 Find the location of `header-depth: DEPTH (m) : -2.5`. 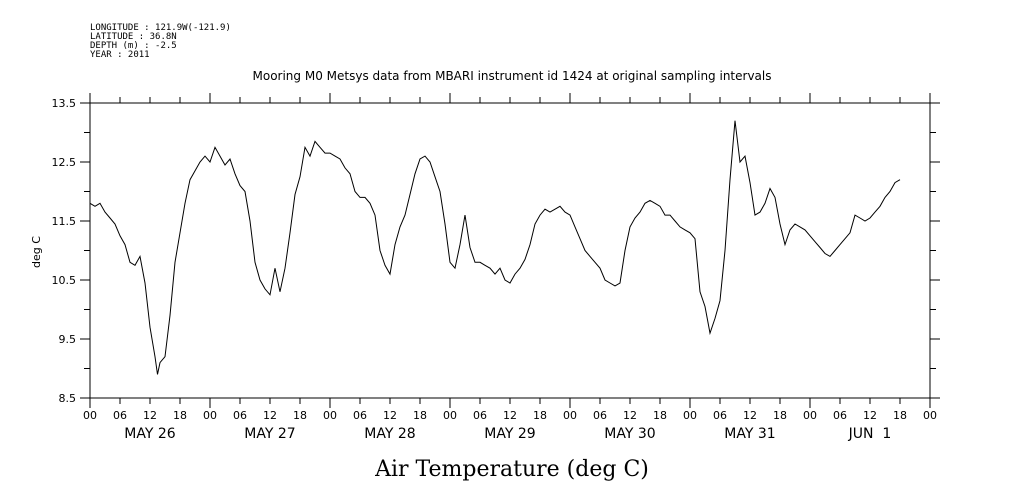

header-depth: DEPTH (m) : -2.5 is located at coordinates (133, 46).